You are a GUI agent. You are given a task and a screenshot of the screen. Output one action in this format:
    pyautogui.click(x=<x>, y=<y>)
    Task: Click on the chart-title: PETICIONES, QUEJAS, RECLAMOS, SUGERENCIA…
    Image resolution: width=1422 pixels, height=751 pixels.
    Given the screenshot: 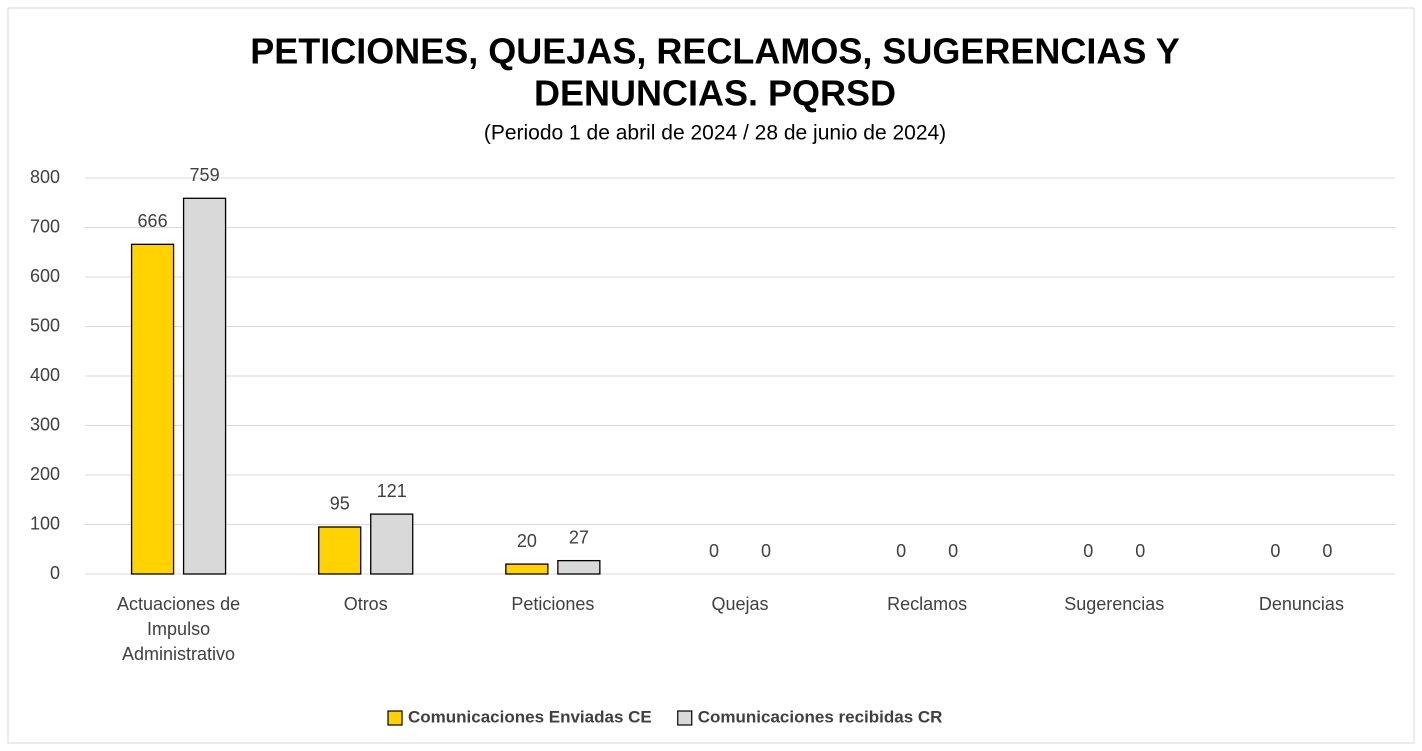 What is the action you would take?
    pyautogui.click(x=715, y=51)
    